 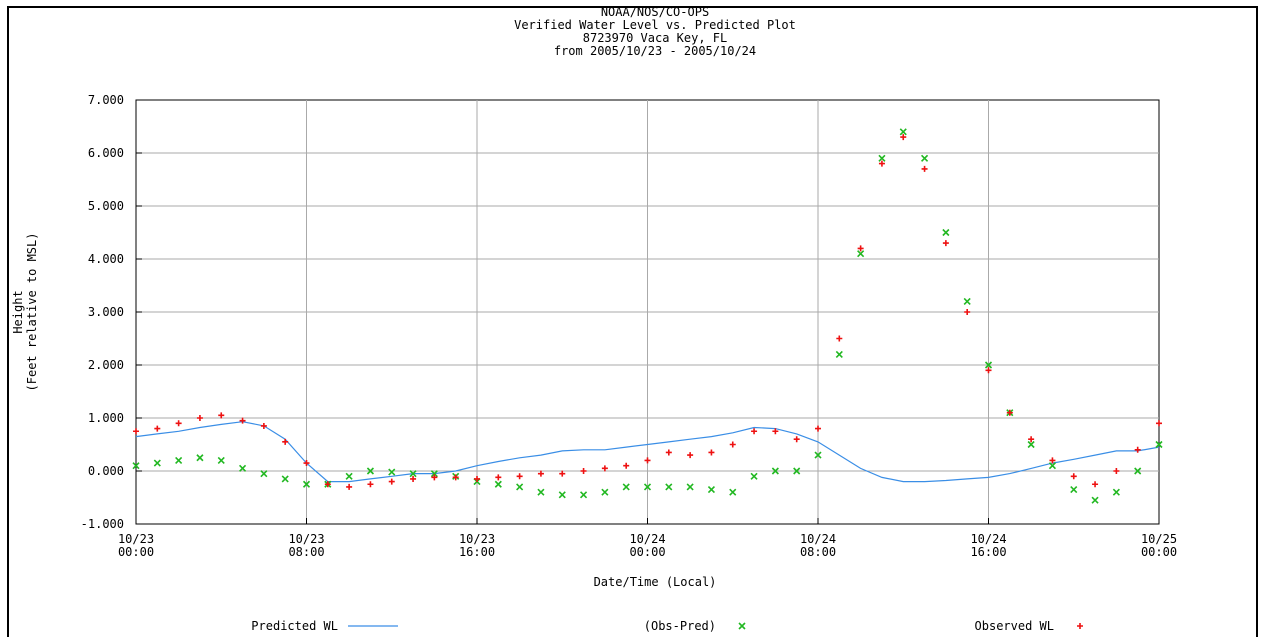 I want to click on legend-key, so click(x=742, y=626).